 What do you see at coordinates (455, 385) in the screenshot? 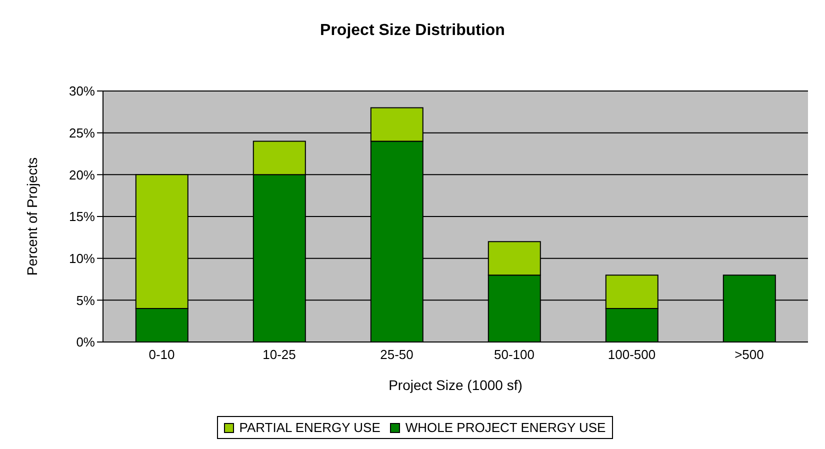
I see `x-axis-title: Project Size (1000 sf)` at bounding box center [455, 385].